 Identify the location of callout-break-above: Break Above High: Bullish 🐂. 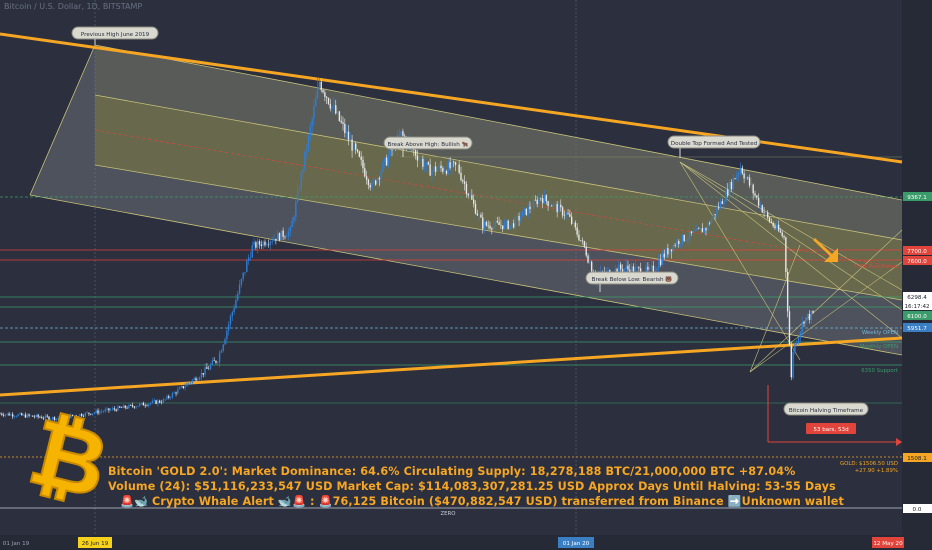
(428, 146).